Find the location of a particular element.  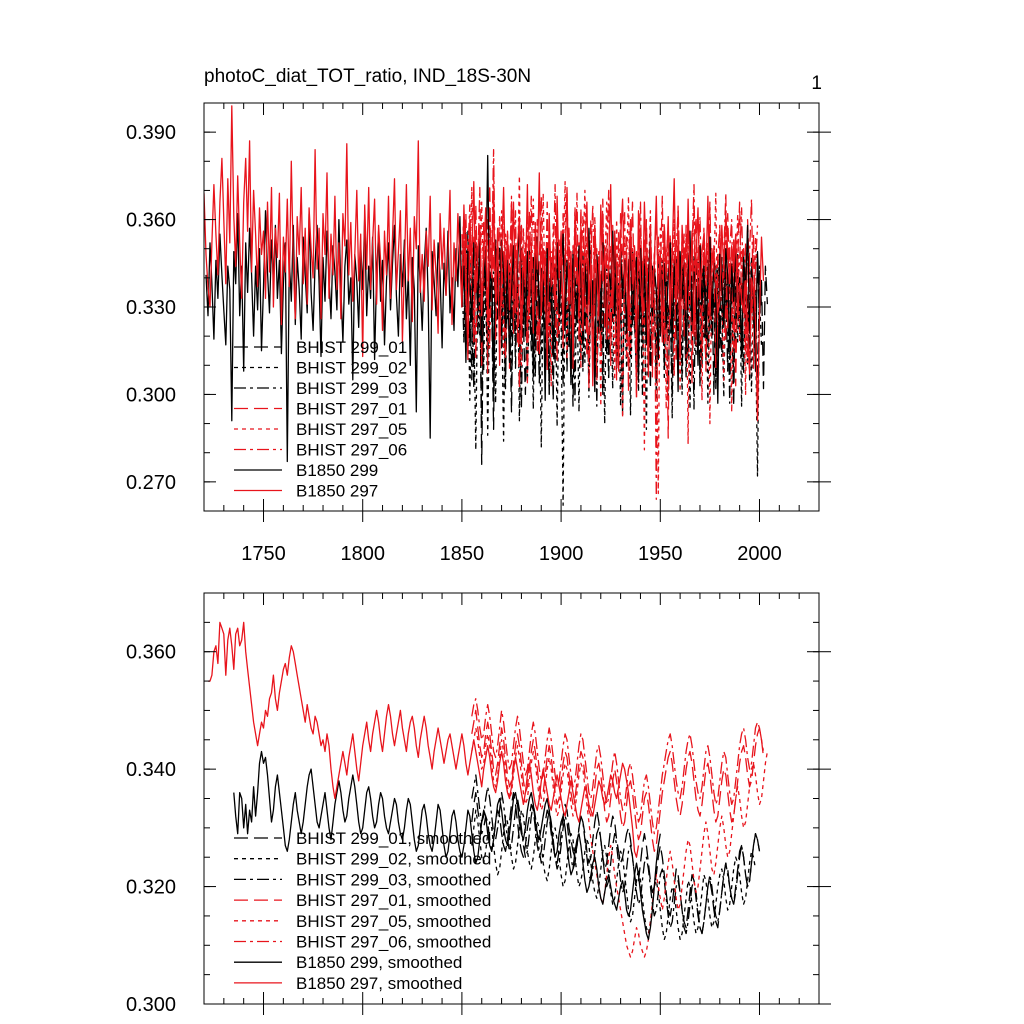

legend-label: BHIST 297_01, smoothed is located at coordinates (393, 900).